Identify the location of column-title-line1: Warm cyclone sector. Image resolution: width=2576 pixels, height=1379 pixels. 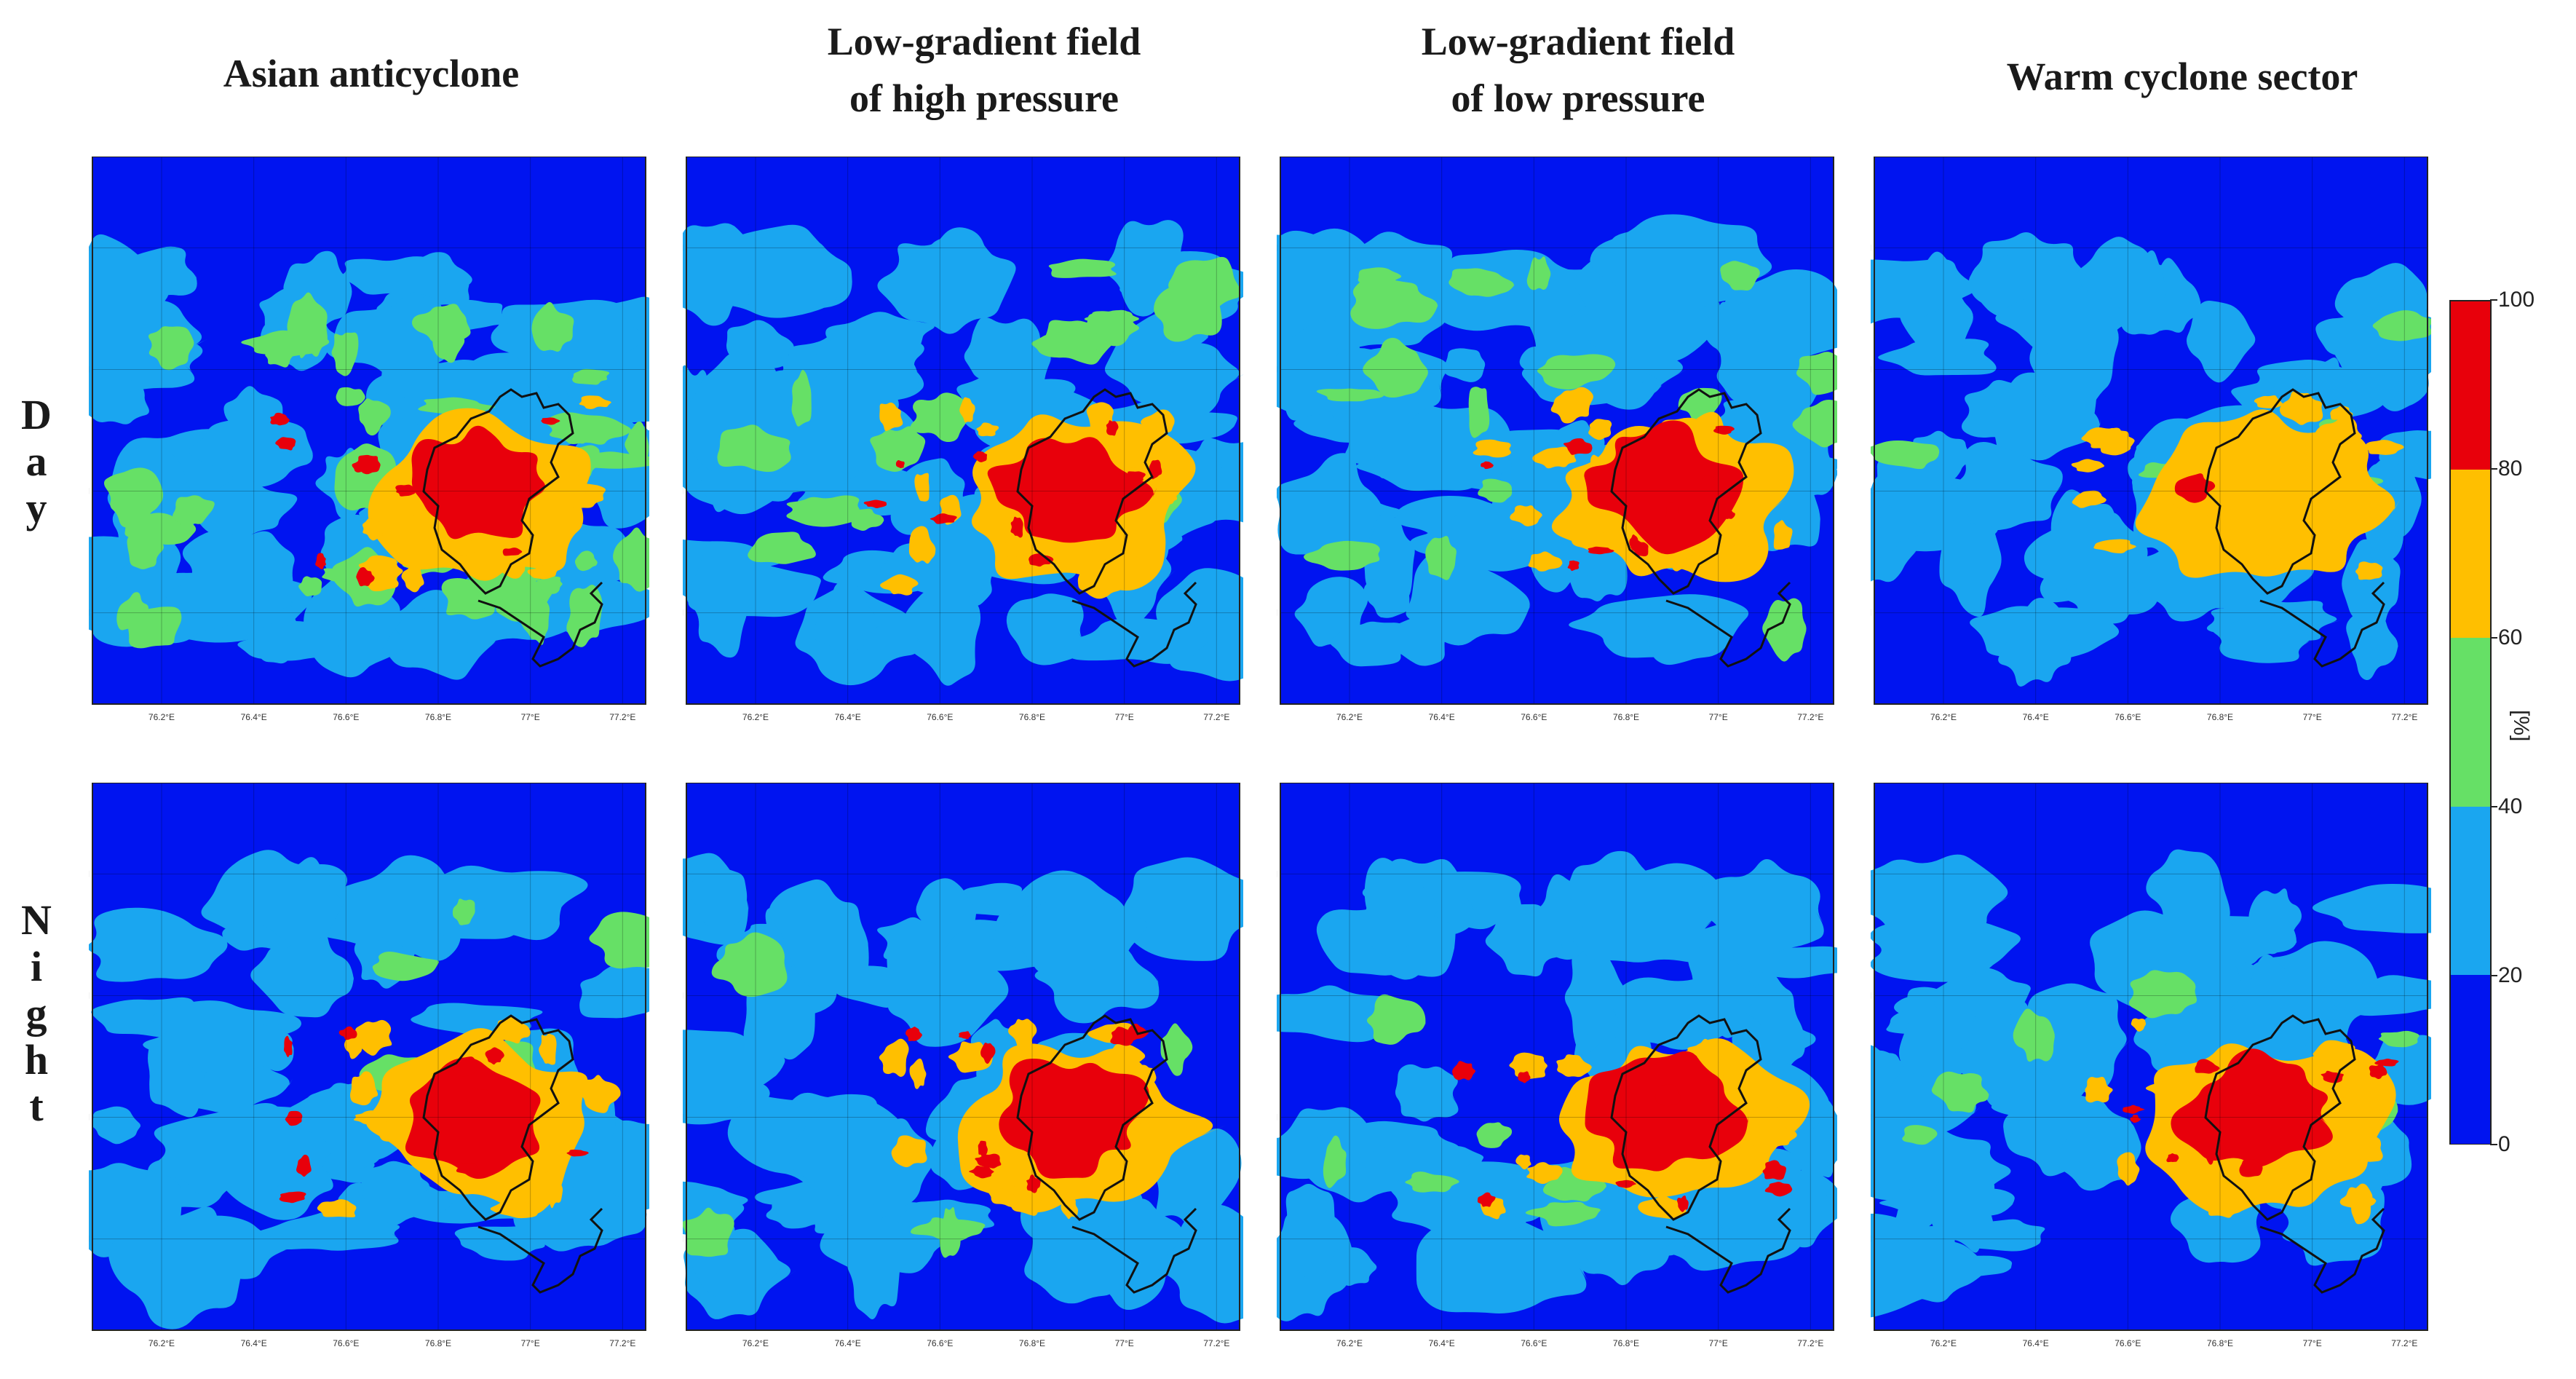
(2182, 76).